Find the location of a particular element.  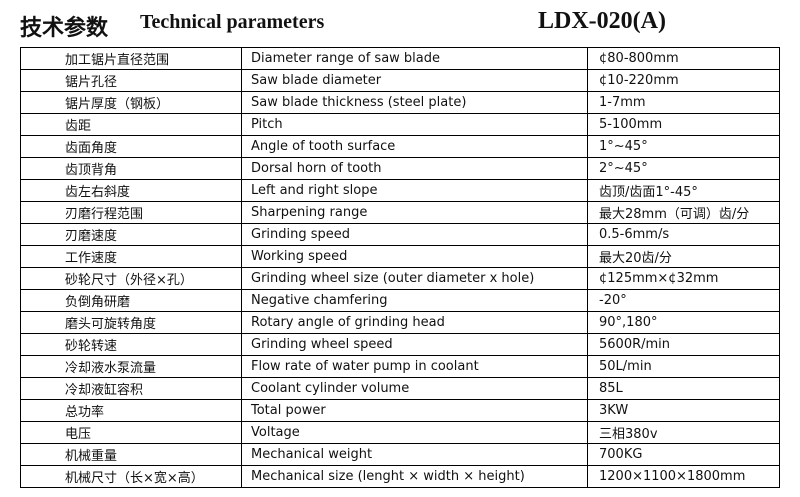

param-cn: 刃磨速度 is located at coordinates (131, 234).